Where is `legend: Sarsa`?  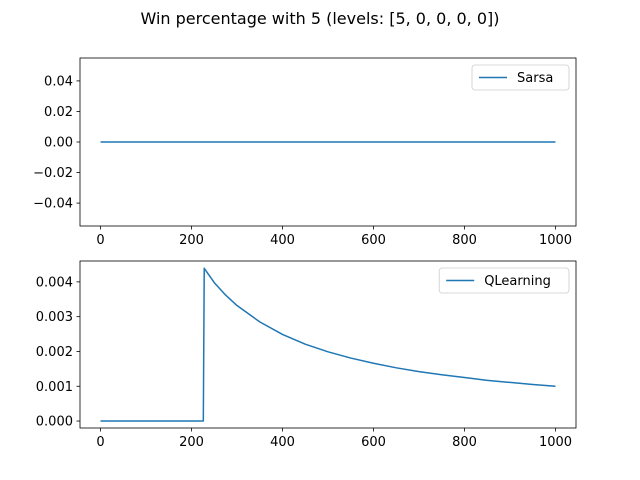
legend: Sarsa is located at coordinates (520, 77).